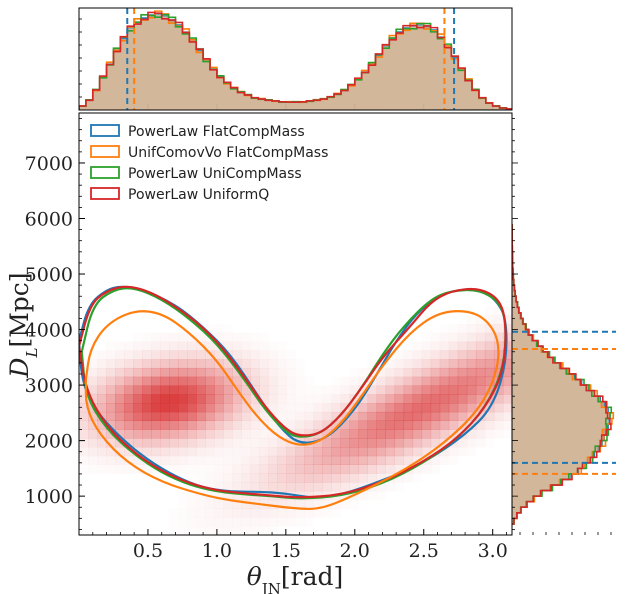  What do you see at coordinates (148, 551) in the screenshot?
I see `x-tick-label: 0.5` at bounding box center [148, 551].